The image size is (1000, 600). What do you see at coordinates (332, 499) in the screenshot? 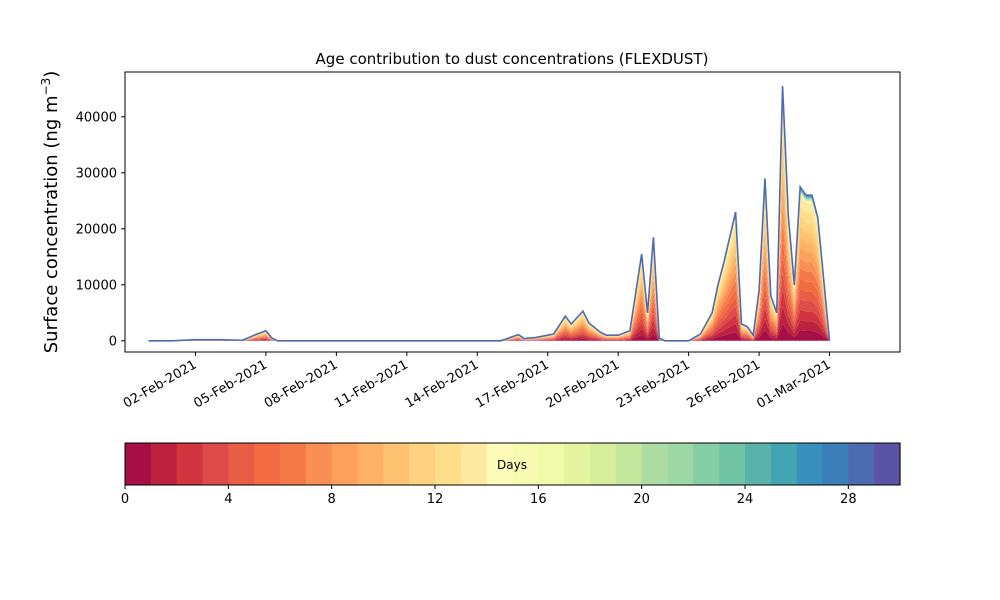
I see `colorbar-tick-label: 8` at bounding box center [332, 499].